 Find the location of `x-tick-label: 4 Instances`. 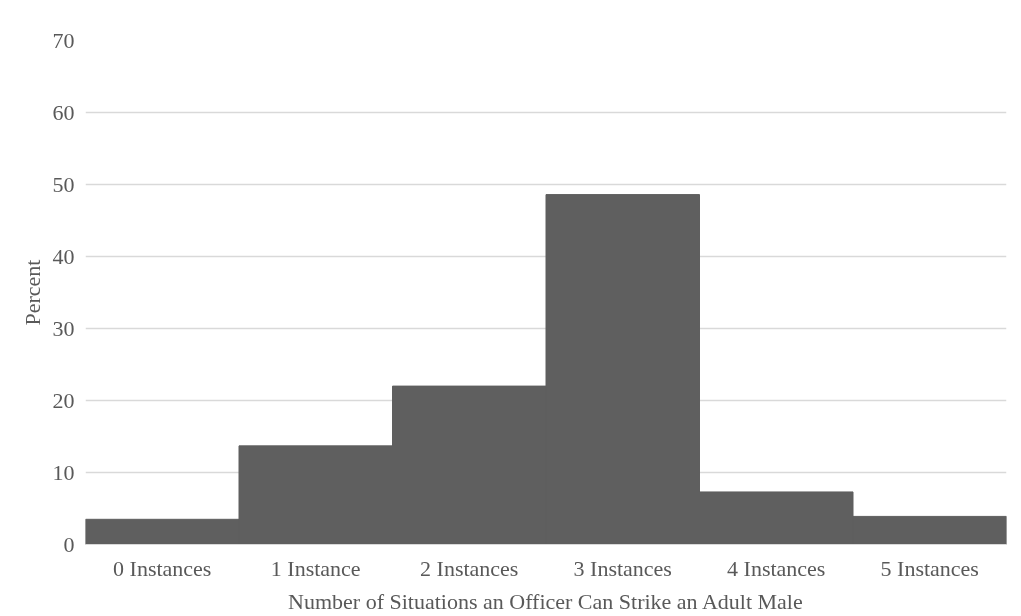

x-tick-label: 4 Instances is located at coordinates (776, 568).